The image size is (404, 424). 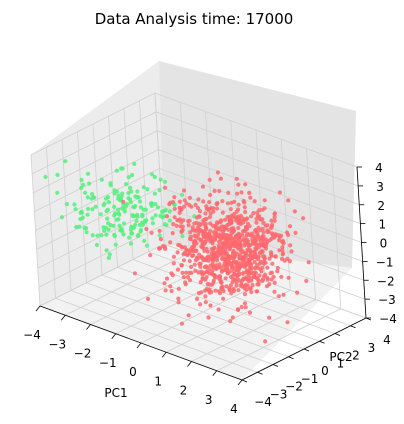 What do you see at coordinates (257, 149) in the screenshot?
I see `right-pane-grid-line` at bounding box center [257, 149].